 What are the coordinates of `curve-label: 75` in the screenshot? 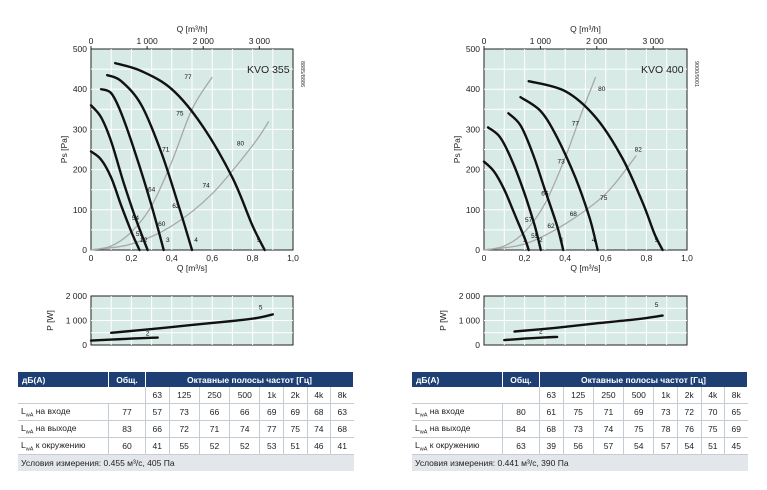 It's located at (604, 198).